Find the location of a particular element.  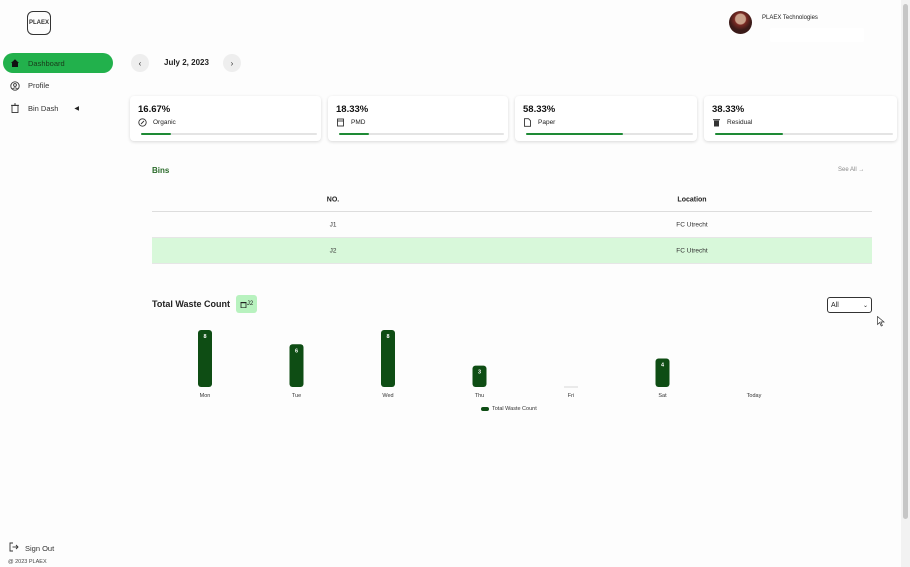

sidebar-item-label: Bin Dash is located at coordinates (43, 108).